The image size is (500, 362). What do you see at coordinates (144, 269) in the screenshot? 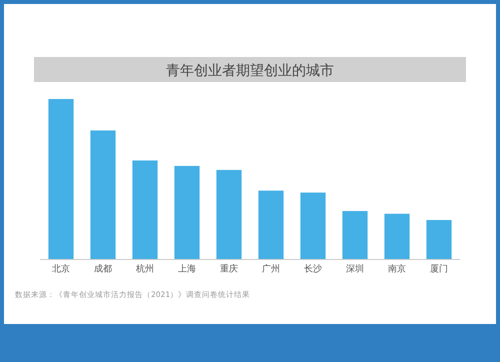
I see `x-tick-label: 杭州` at bounding box center [144, 269].